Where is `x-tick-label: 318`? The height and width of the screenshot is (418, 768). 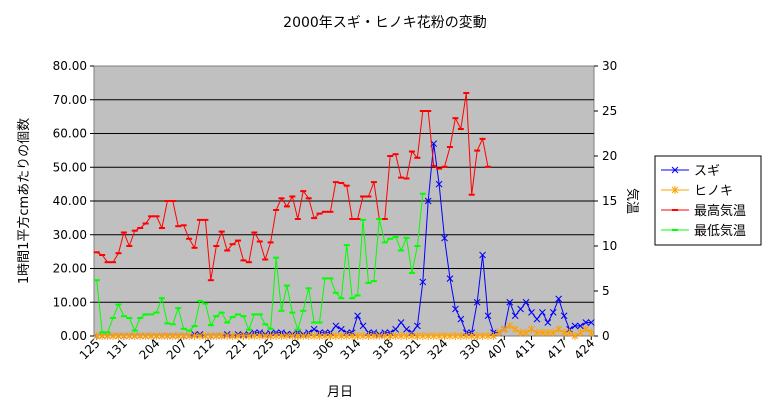 x-tick-label: 318 is located at coordinates (383, 349).